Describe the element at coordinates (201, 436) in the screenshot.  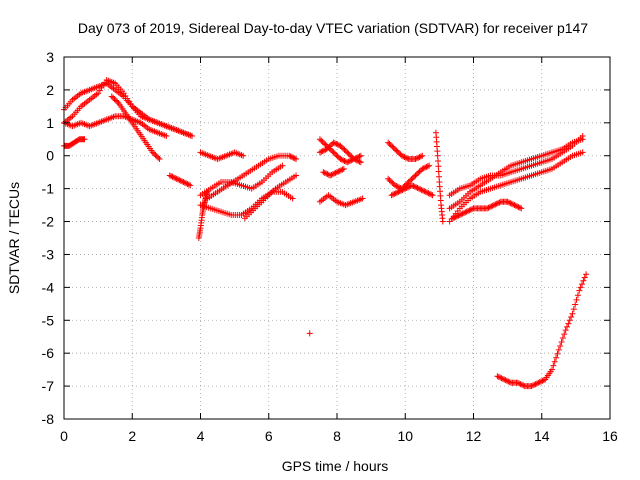
I see `x-tick-label: 4` at that location.